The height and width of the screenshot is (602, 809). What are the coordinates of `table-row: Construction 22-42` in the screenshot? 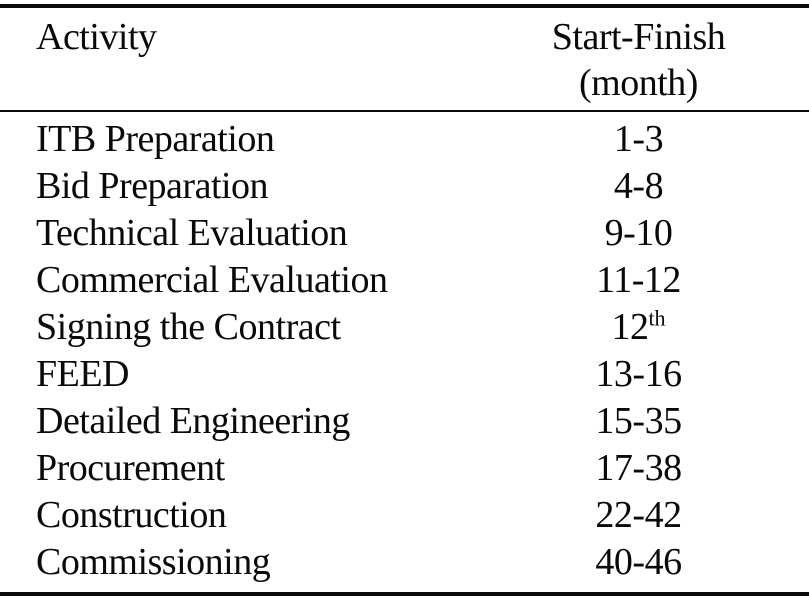 It's located at (404, 515).